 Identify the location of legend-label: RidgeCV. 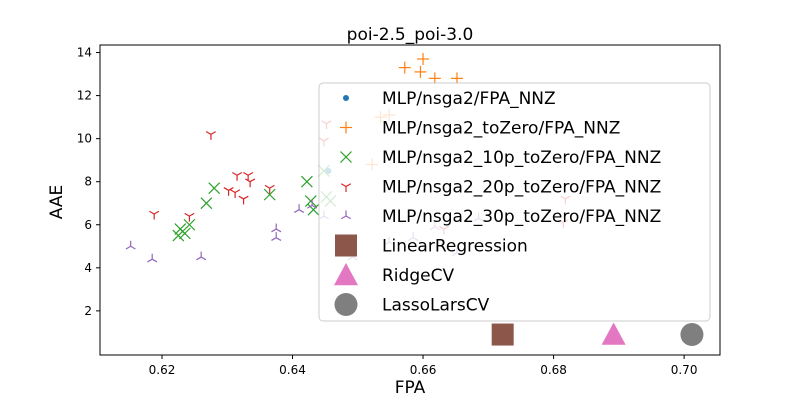
(418, 276).